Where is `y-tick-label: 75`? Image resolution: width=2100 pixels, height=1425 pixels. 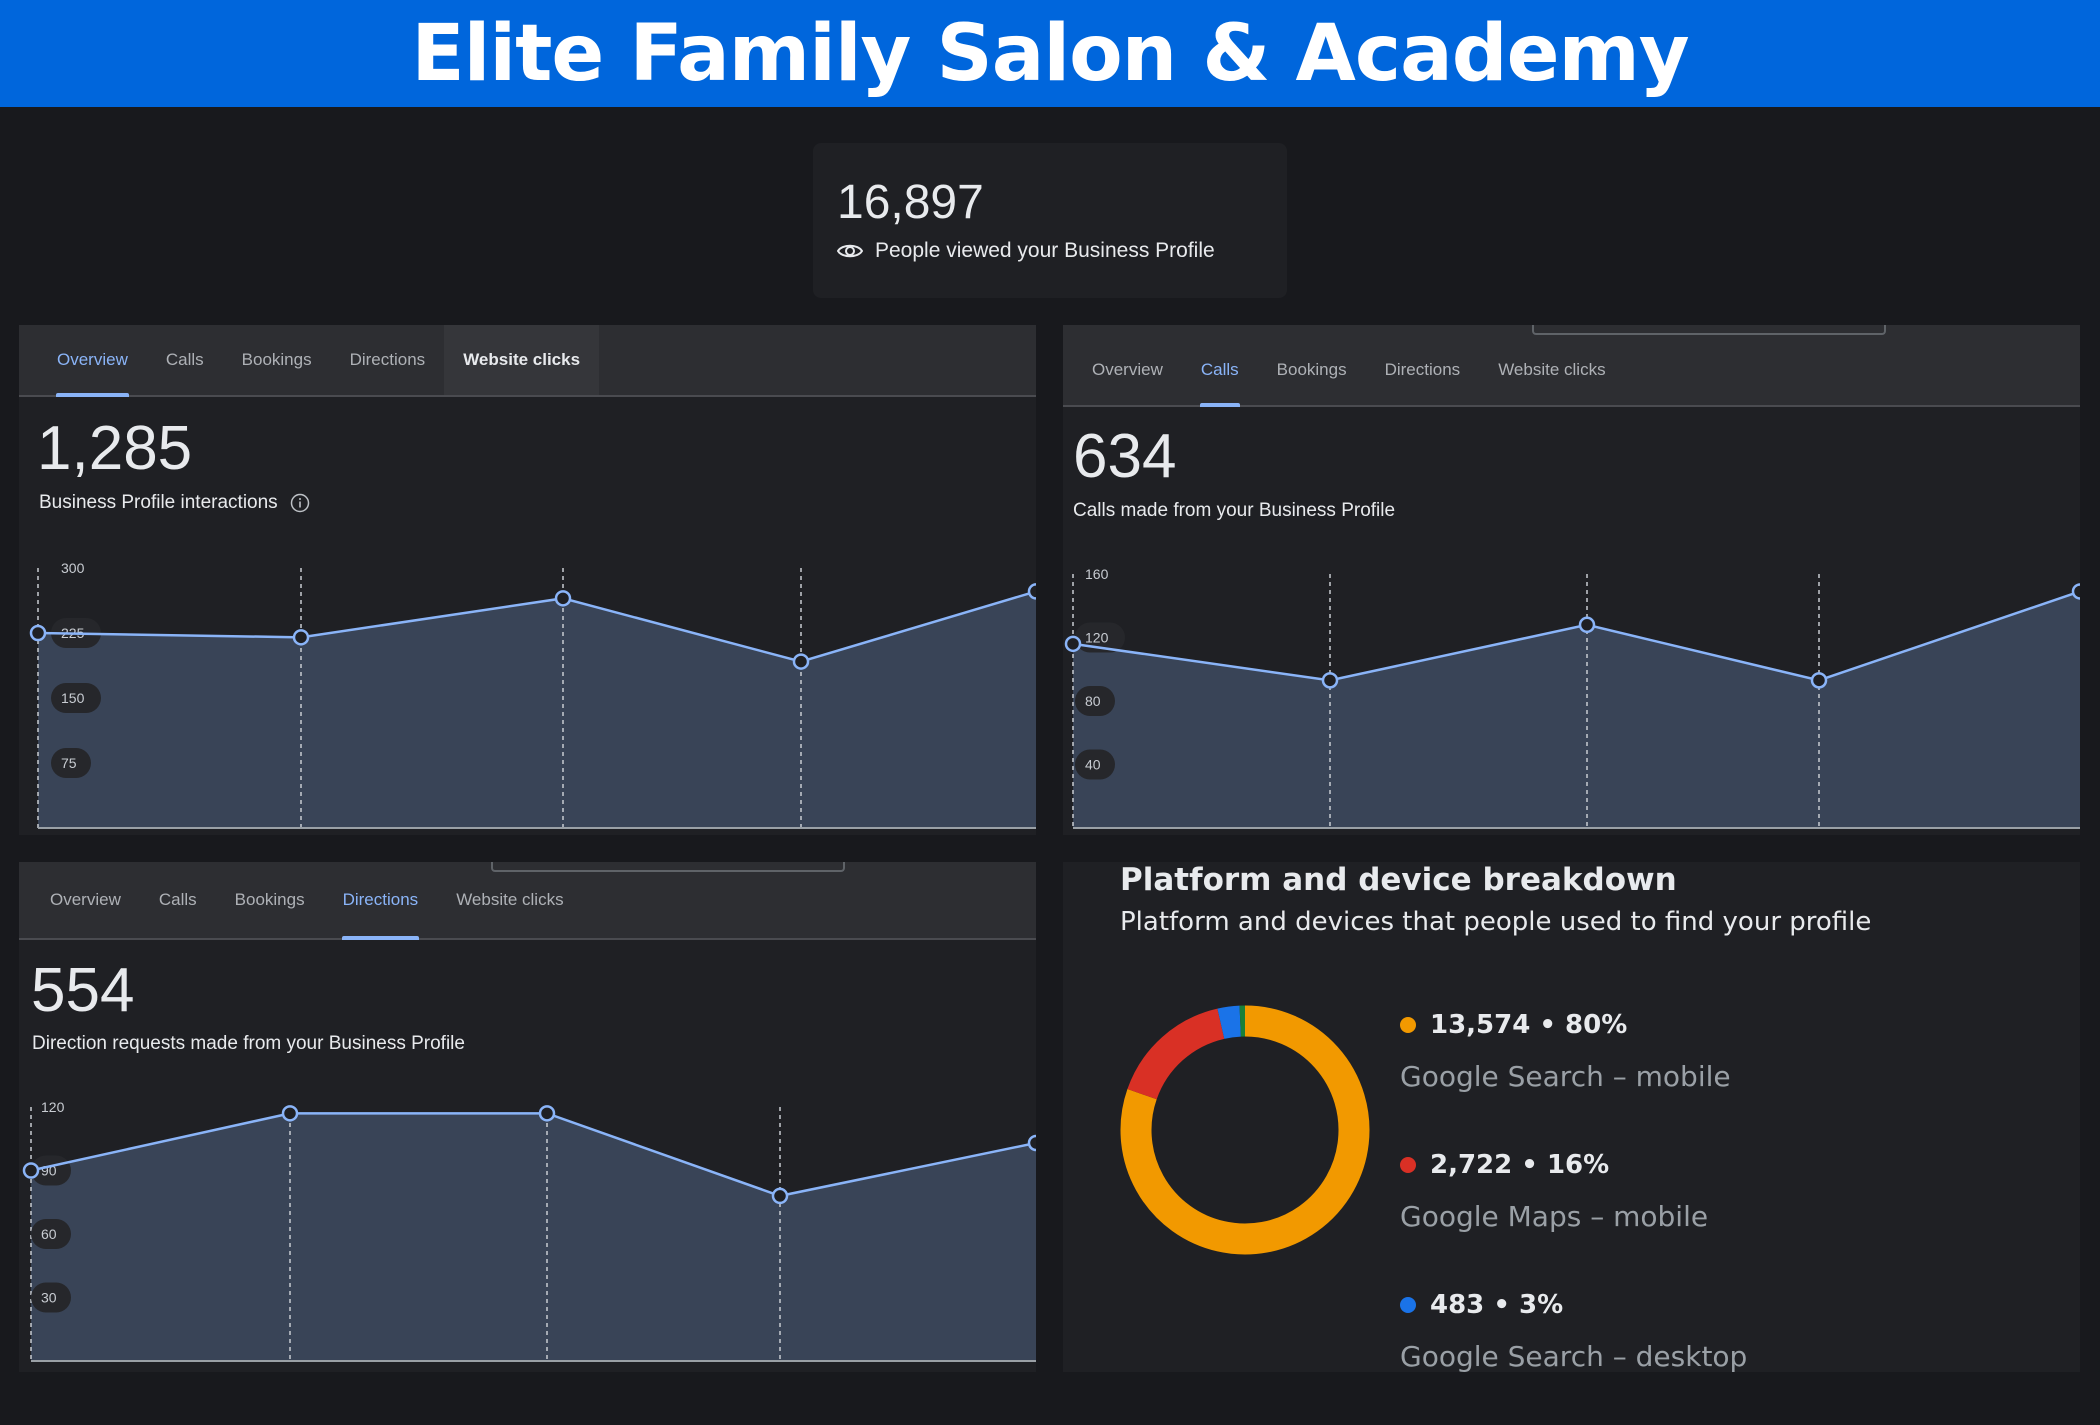
y-tick-label: 75 is located at coordinates (69, 763).